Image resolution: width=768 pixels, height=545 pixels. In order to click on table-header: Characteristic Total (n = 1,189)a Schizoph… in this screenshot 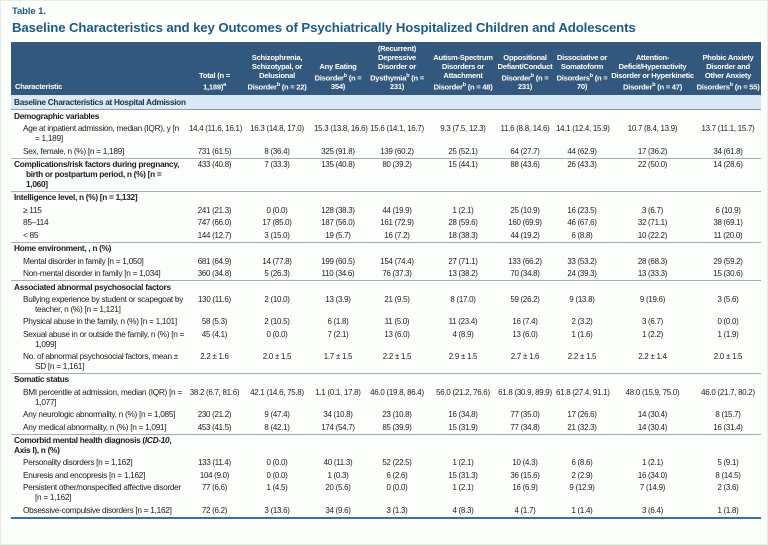, I will do `click(386, 69)`.